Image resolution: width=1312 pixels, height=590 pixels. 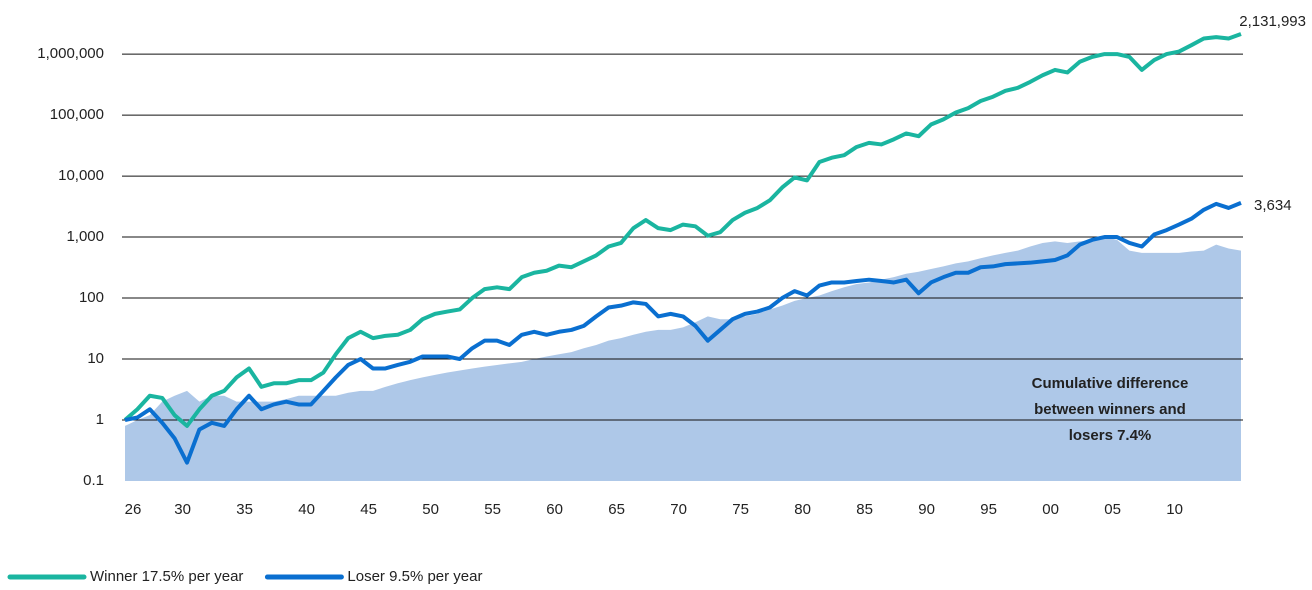 What do you see at coordinates (492, 509) in the screenshot?
I see `x-tick-label: 55` at bounding box center [492, 509].